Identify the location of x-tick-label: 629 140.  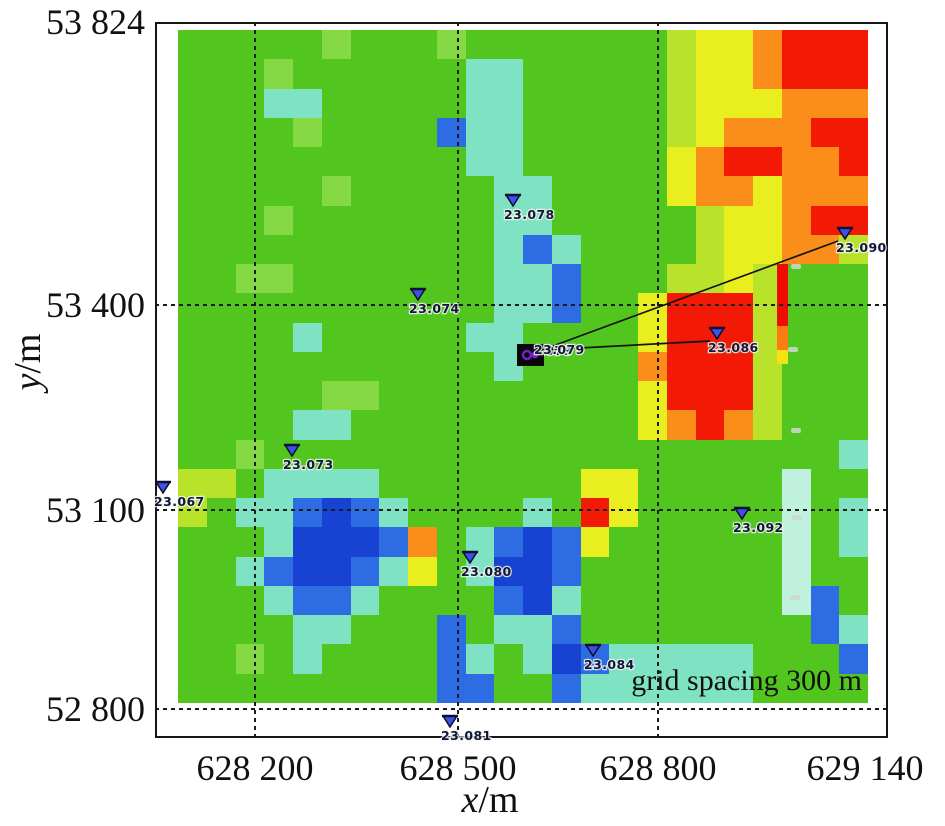
(865, 768).